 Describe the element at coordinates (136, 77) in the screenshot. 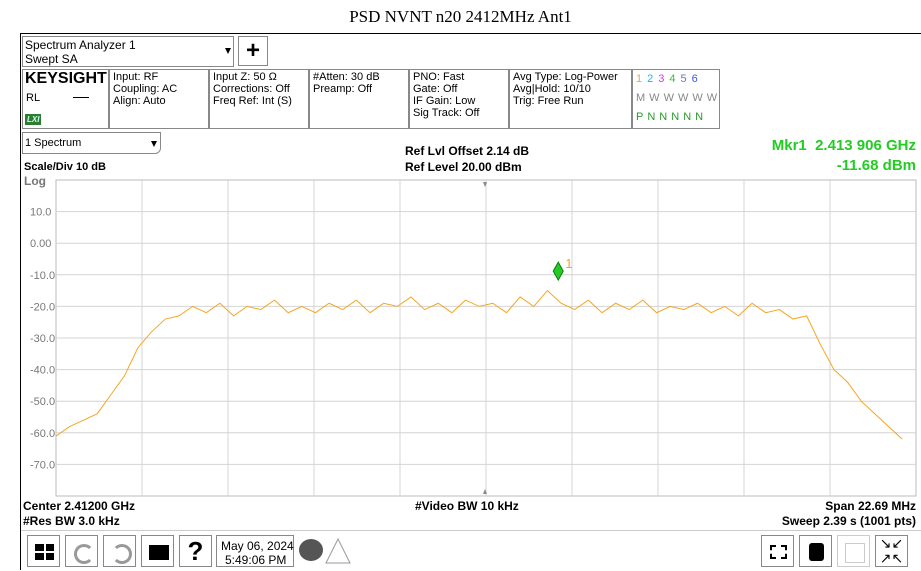

I see `setting: Input: RF` at that location.